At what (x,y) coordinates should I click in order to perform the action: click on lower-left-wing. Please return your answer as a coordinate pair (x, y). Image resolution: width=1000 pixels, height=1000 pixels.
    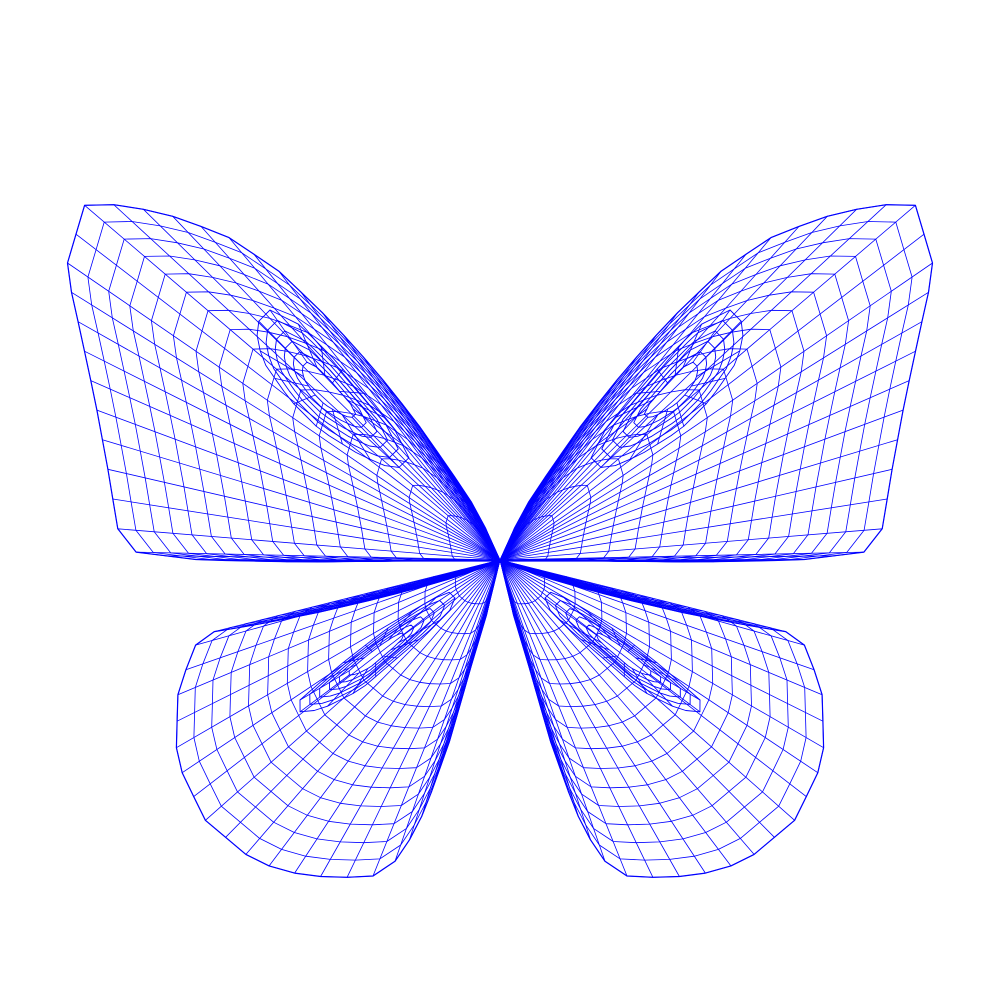
    Looking at the image, I should click on (338, 718).